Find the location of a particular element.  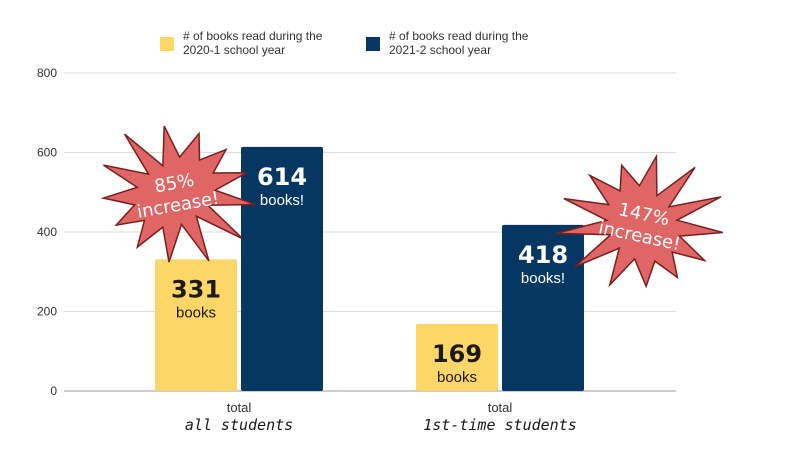

legend-label-line2: 2020-1 school year is located at coordinates (234, 50).